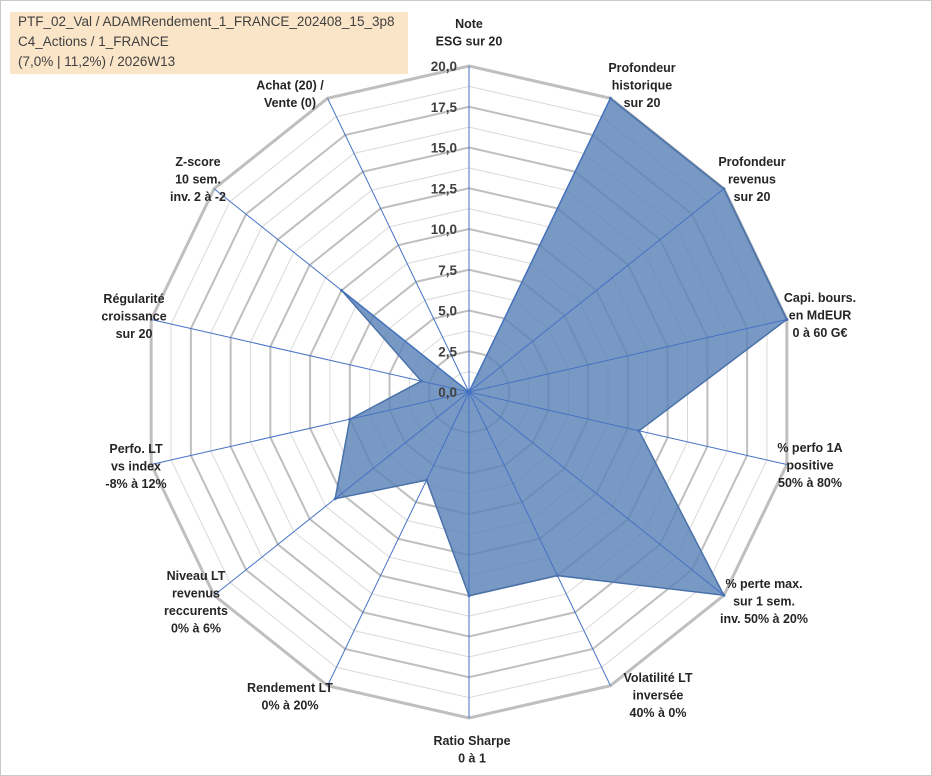  Describe the element at coordinates (198, 197) in the screenshot. I see `category-label-line: inv. 2 à -2` at that location.